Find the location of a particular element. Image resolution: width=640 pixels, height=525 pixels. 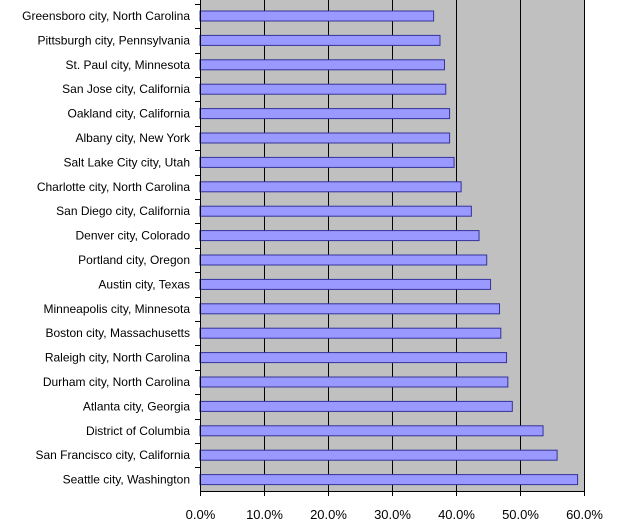

x-tick-label: 0.0% is located at coordinates (201, 514).